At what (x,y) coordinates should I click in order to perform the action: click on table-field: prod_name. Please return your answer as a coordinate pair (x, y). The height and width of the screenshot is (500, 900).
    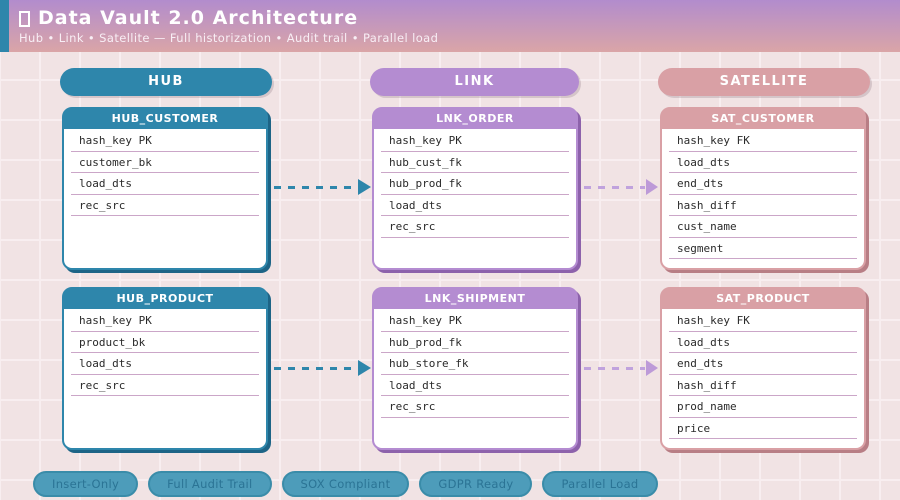
    Looking at the image, I should click on (763, 407).